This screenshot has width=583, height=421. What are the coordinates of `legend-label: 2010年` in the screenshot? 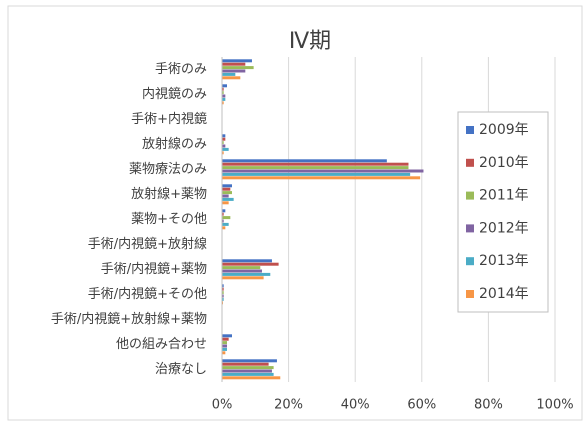 It's located at (504, 163).